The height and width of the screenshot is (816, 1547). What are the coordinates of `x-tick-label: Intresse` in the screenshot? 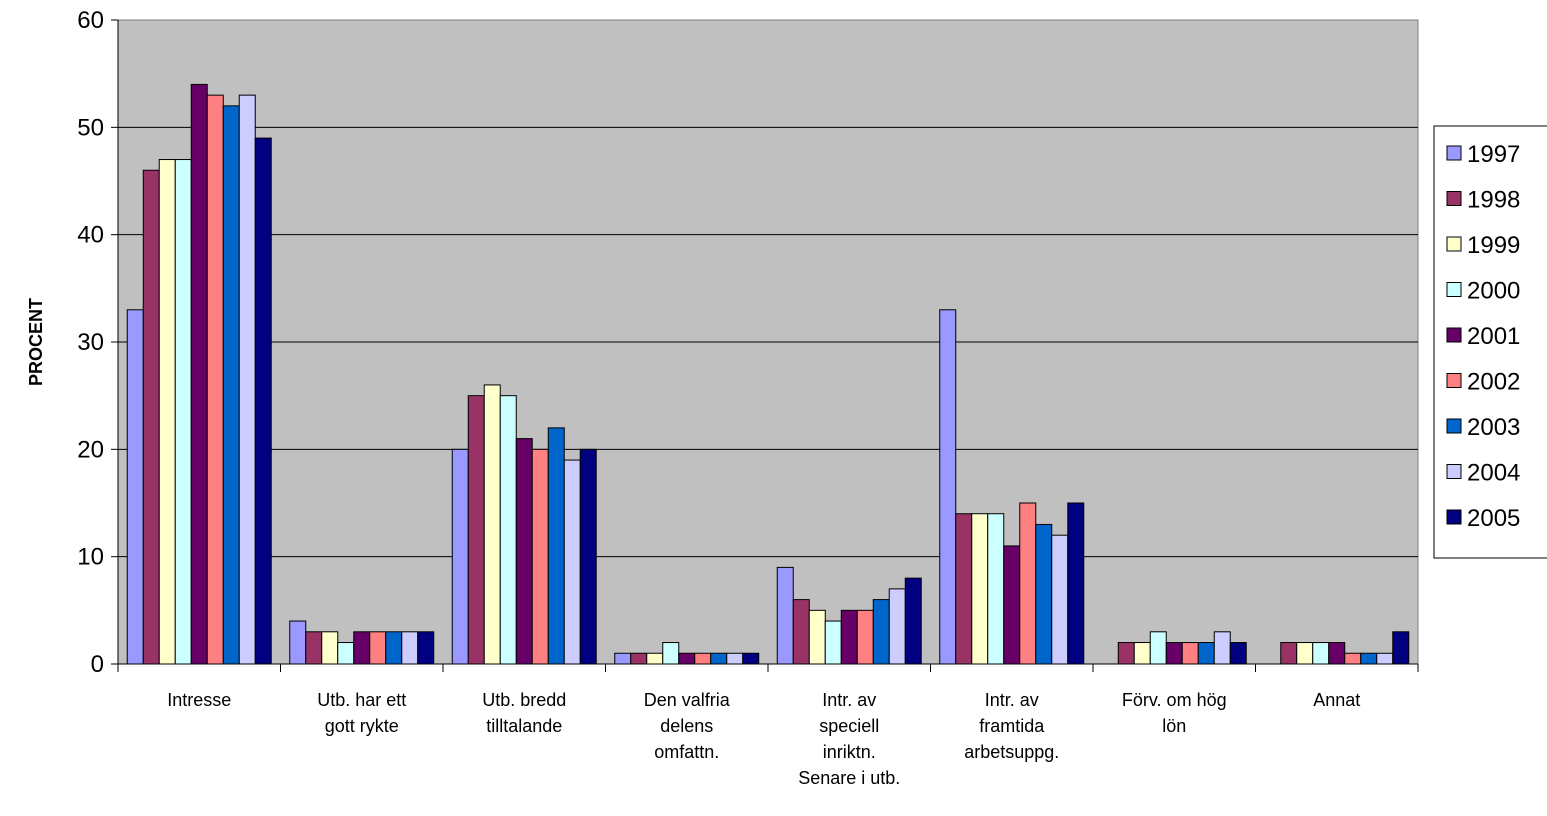 It's located at (199, 700).